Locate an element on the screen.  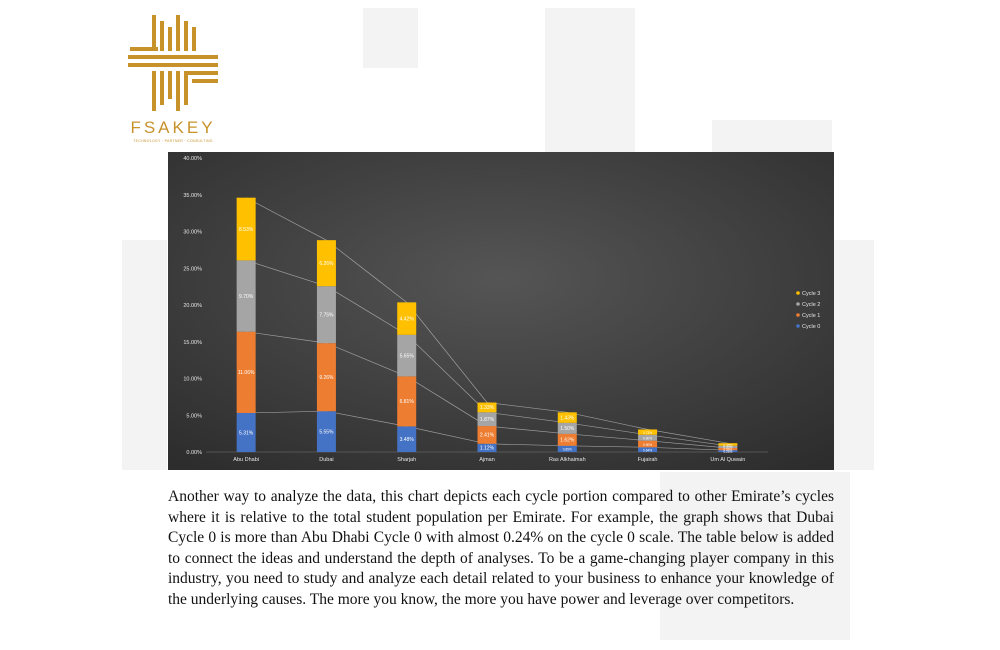
data-label: 1.33% is located at coordinates (487, 408).